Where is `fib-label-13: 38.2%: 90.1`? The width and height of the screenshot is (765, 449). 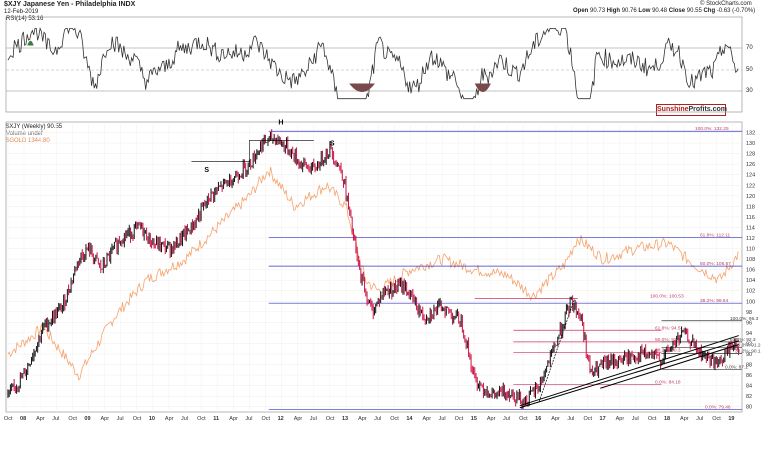
fib-label-13: 38.2%: 90.1 is located at coordinates (748, 351).